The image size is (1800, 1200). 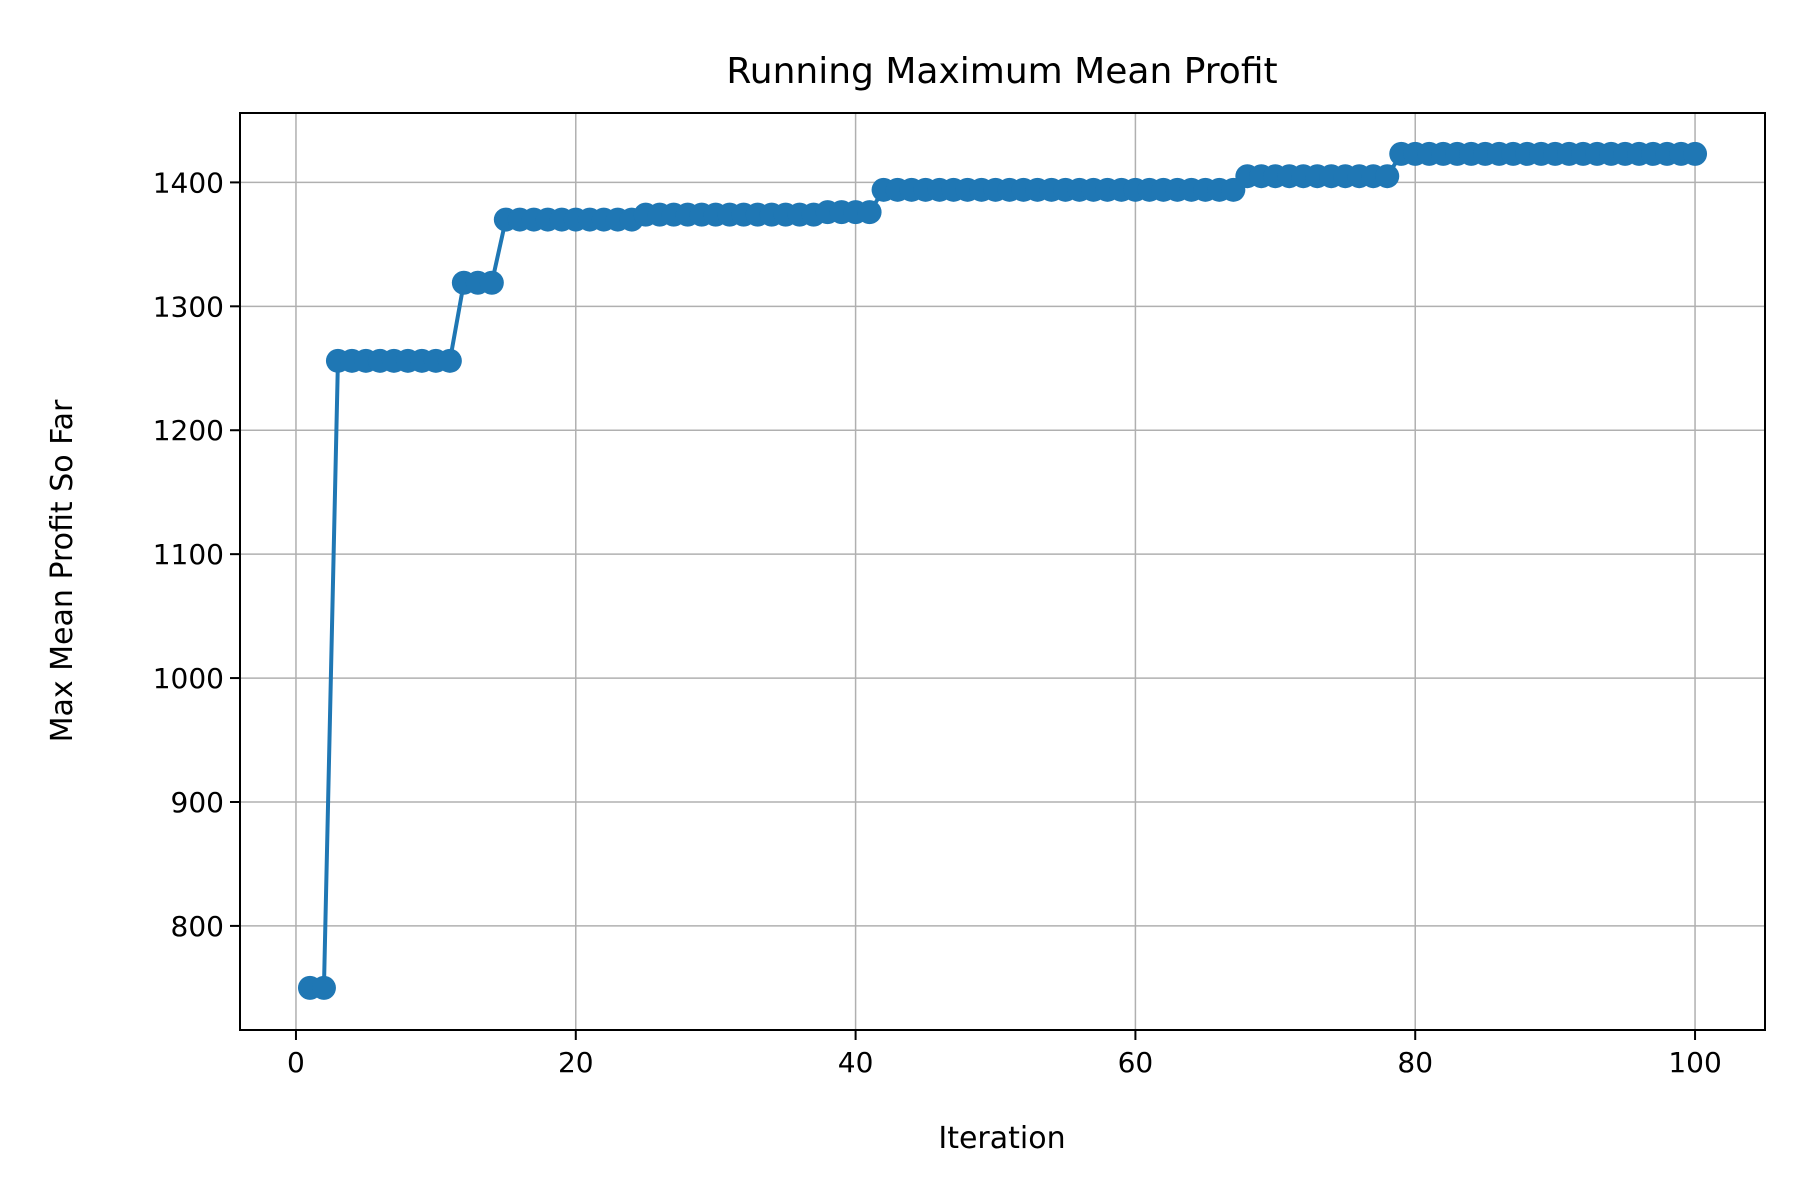 I want to click on x-tick-label: 60, so click(x=1136, y=1062).